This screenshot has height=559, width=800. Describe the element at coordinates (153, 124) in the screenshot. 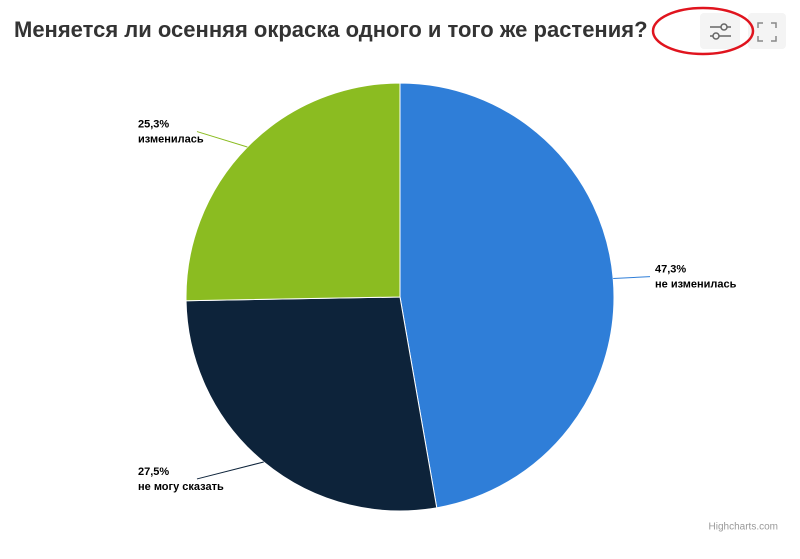

I see `data-label-value: 25,3%` at that location.